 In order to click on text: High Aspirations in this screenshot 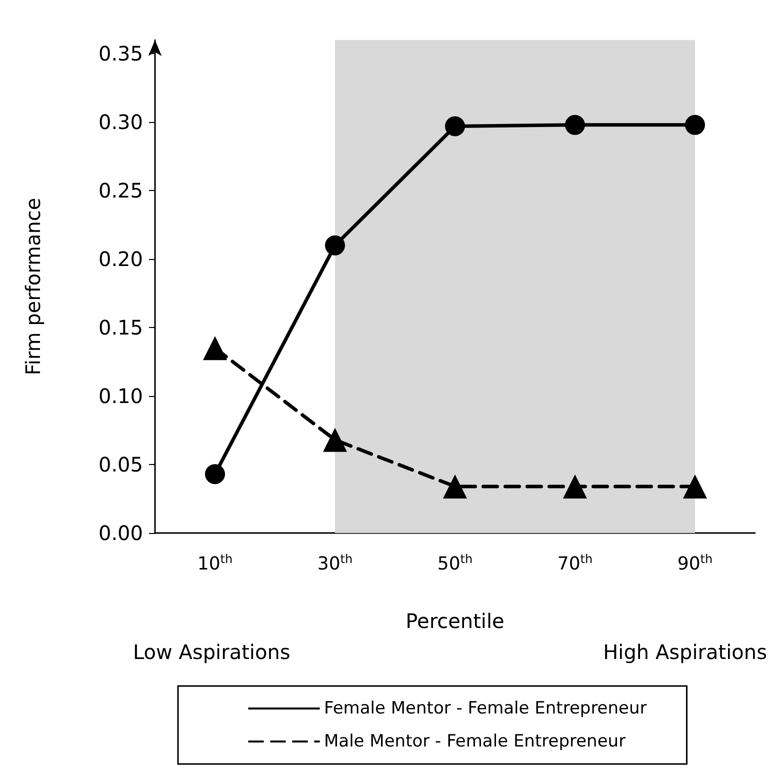, I will do `click(685, 652)`.